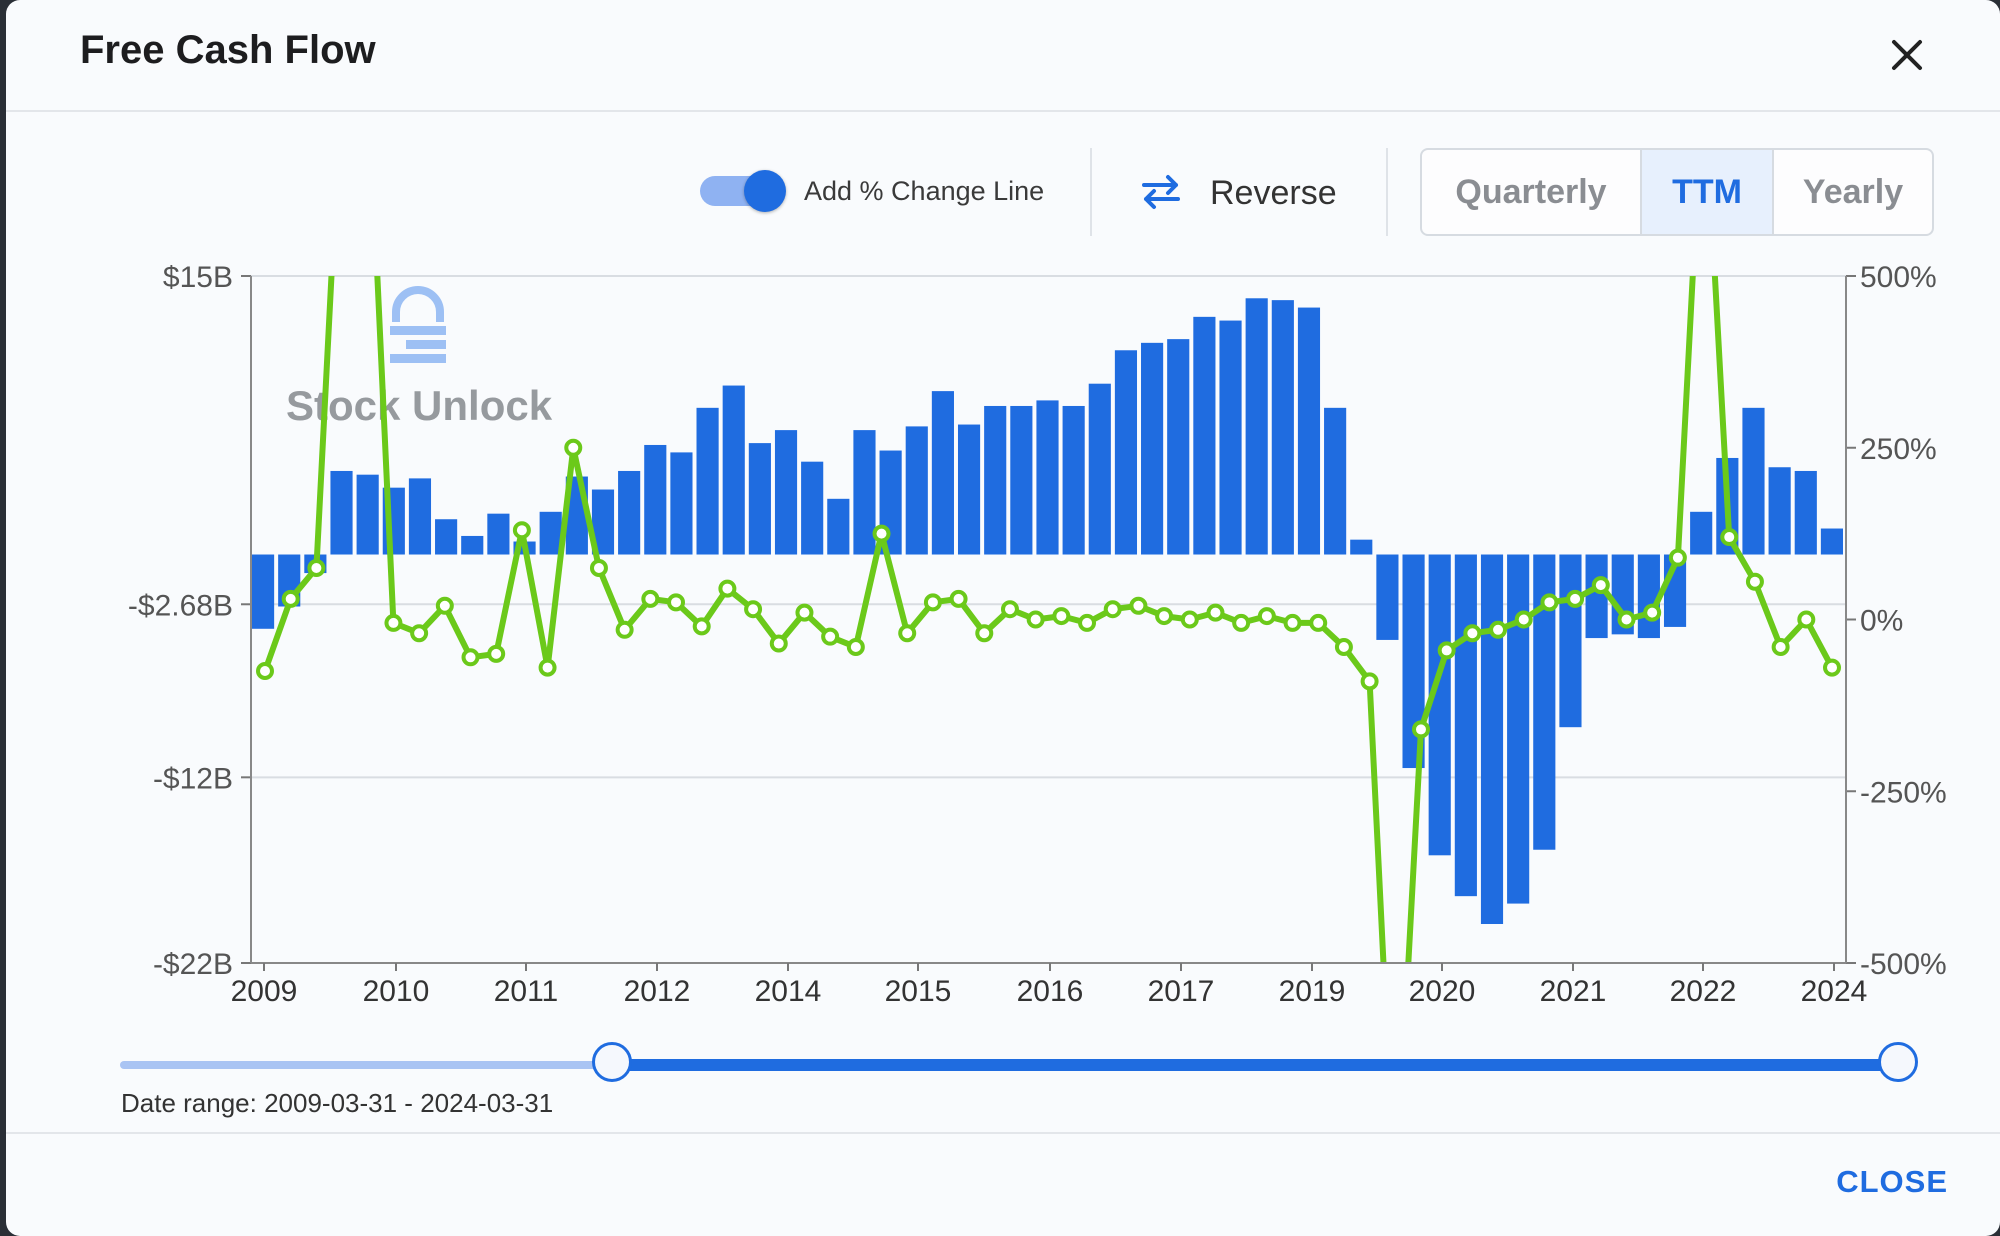 The height and width of the screenshot is (1236, 2000). Describe the element at coordinates (1853, 192) in the screenshot. I see `period-yearly: Yearly` at that location.